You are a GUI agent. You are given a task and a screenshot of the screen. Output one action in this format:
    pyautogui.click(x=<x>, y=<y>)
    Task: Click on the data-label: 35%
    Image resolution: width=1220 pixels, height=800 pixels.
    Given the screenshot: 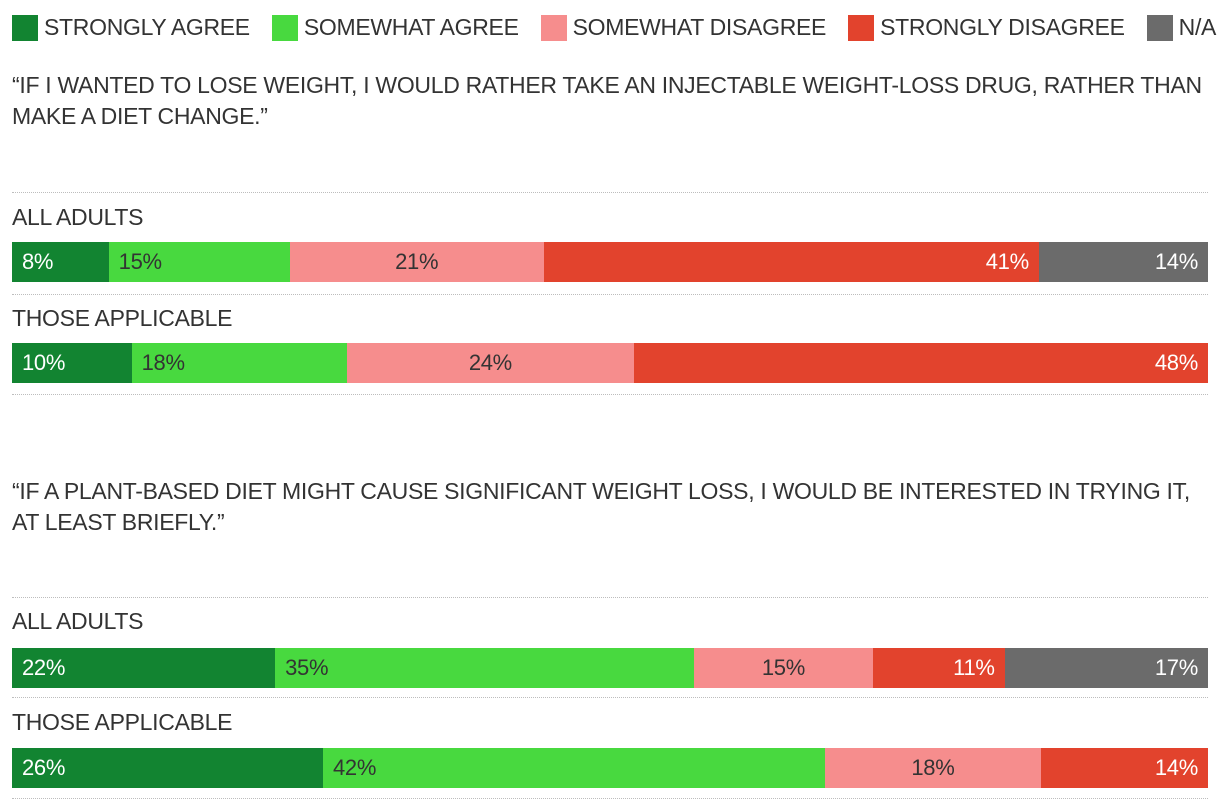 What is the action you would take?
    pyautogui.click(x=307, y=667)
    